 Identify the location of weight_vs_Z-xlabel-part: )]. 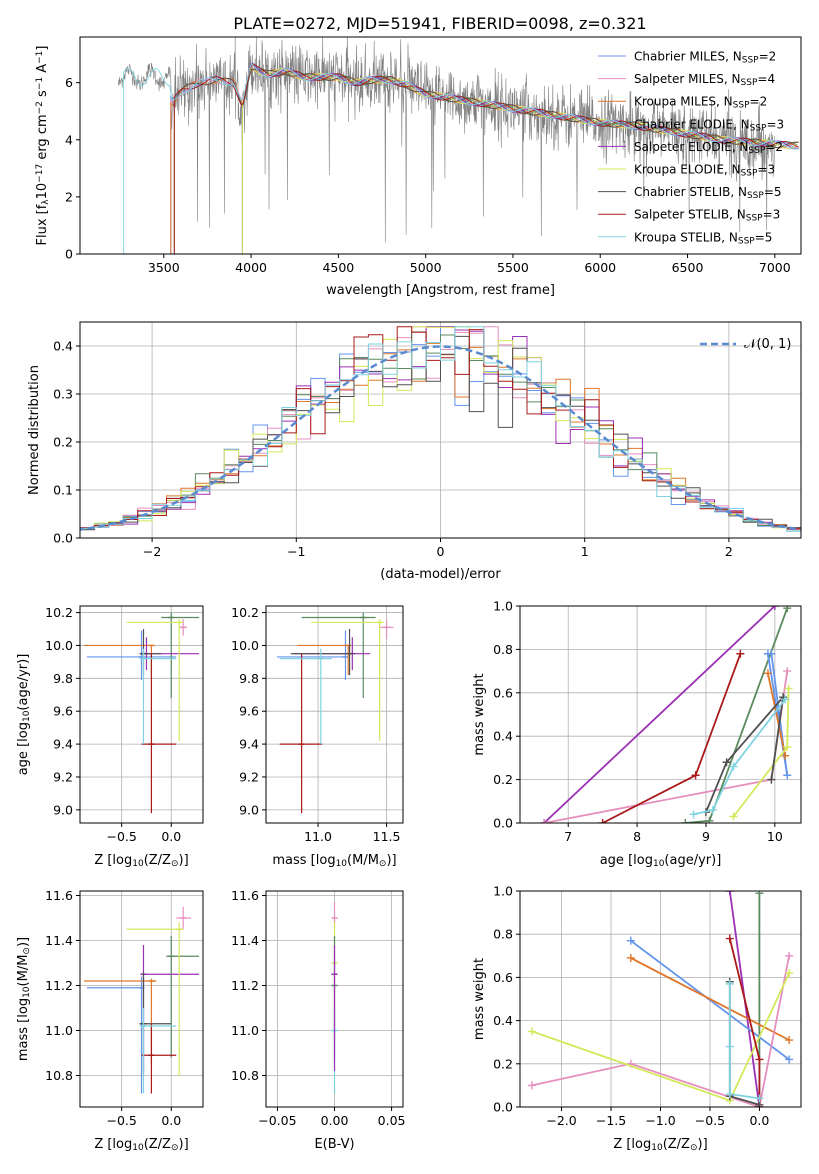
(703, 1144).